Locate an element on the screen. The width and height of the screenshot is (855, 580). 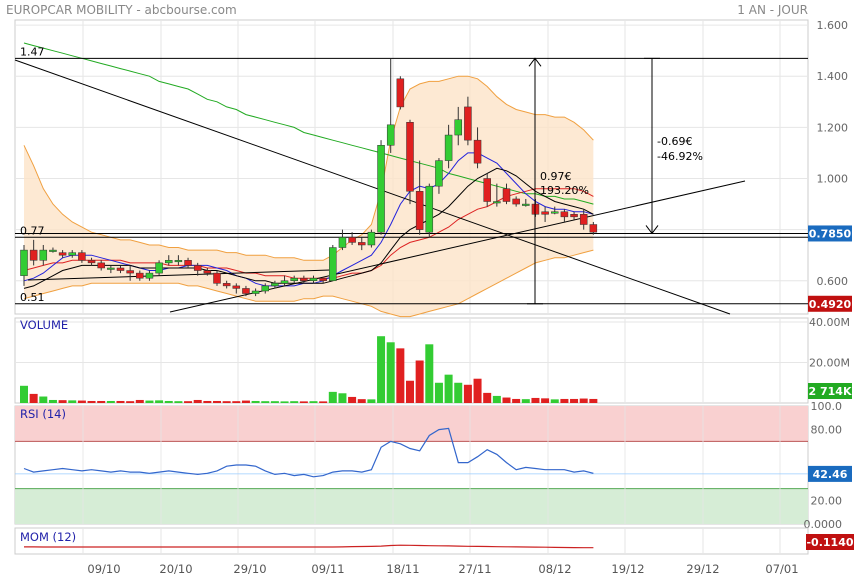
mom-label: MOM (12) is located at coordinates (48, 537).